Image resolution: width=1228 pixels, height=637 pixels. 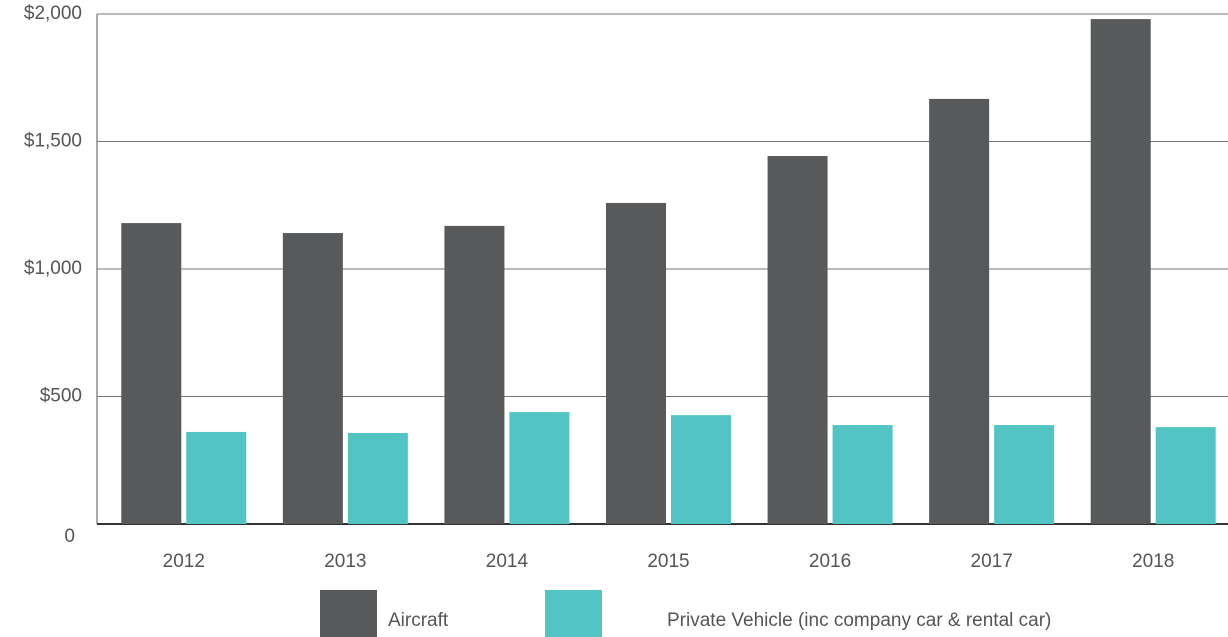 What do you see at coordinates (418, 620) in the screenshot?
I see `legend-label: Aircraft` at bounding box center [418, 620].